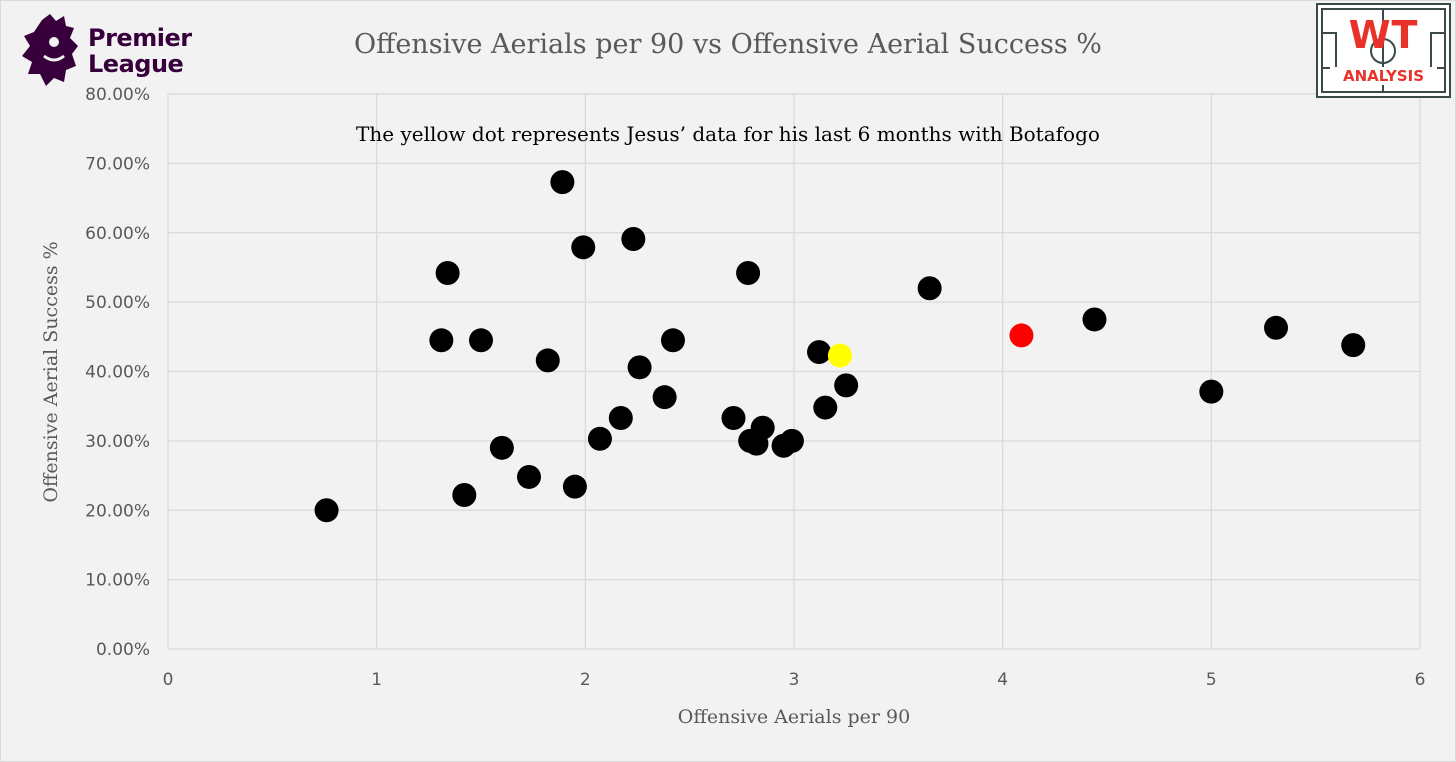 This screenshot has height=762, width=1456. Describe the element at coordinates (117, 581) in the screenshot. I see `y-tick-label: 10.00%` at that location.